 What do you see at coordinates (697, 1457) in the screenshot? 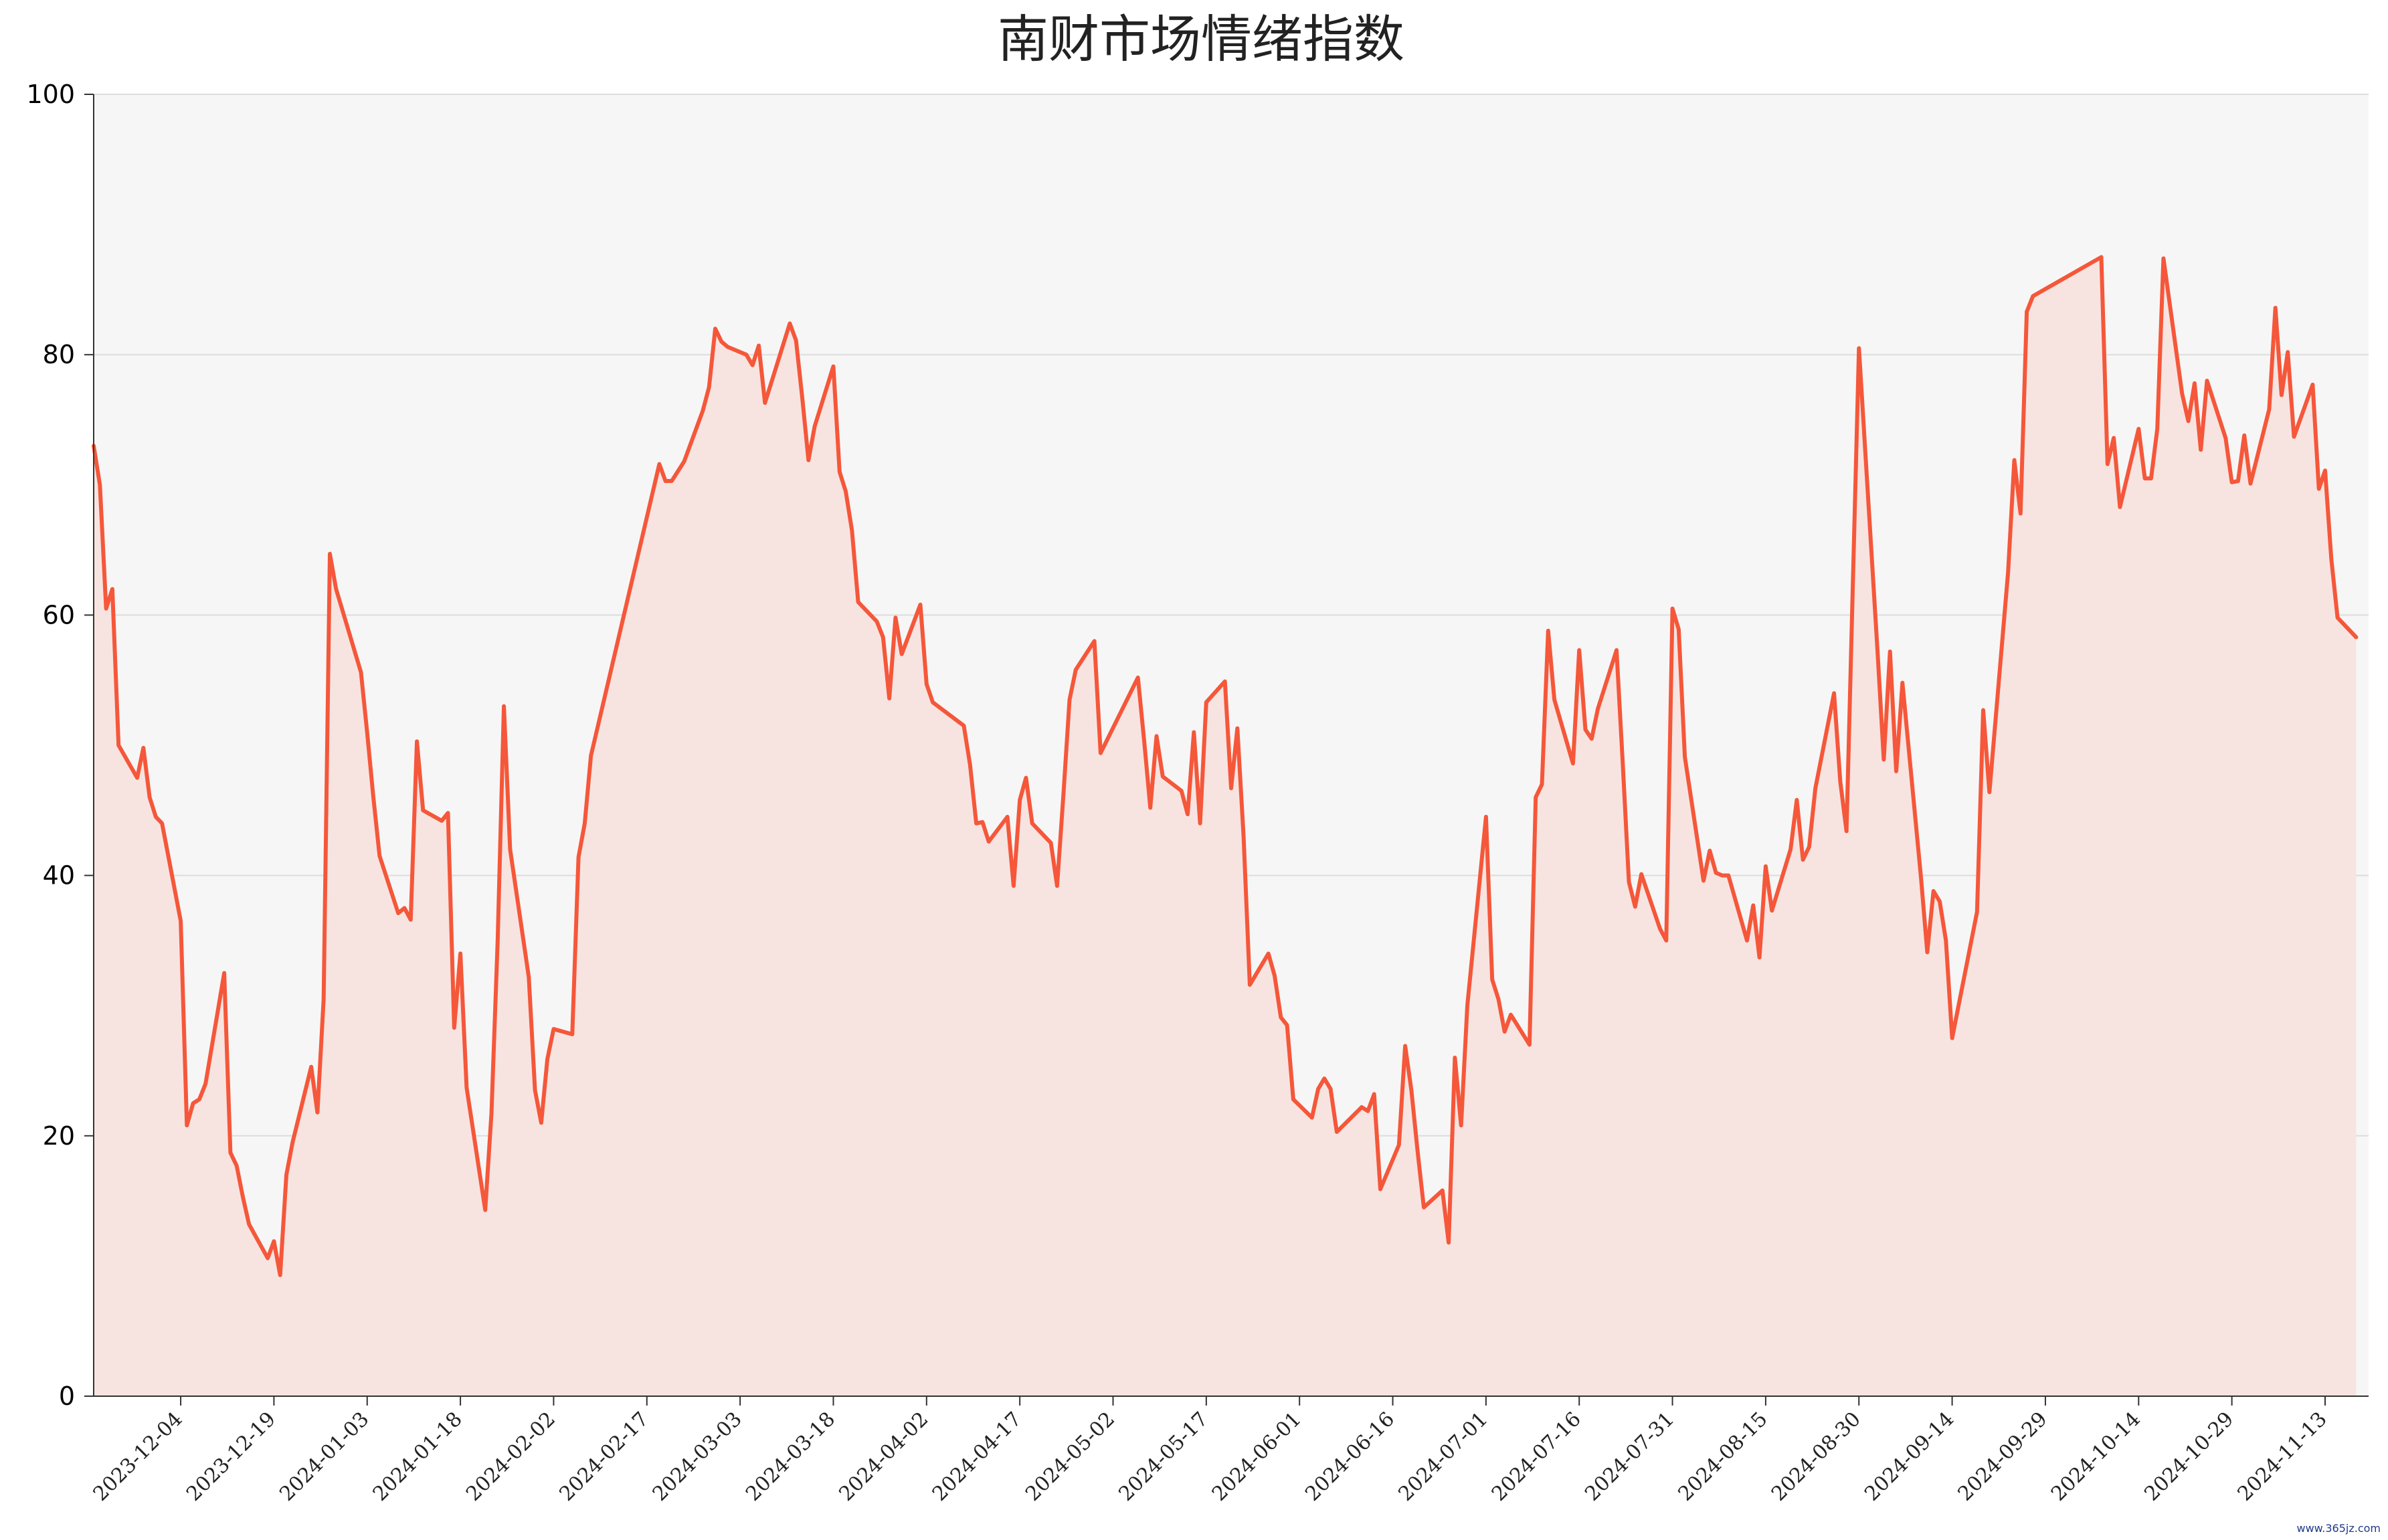
I see `x-tick-label: 2024-03-03` at bounding box center [697, 1457].